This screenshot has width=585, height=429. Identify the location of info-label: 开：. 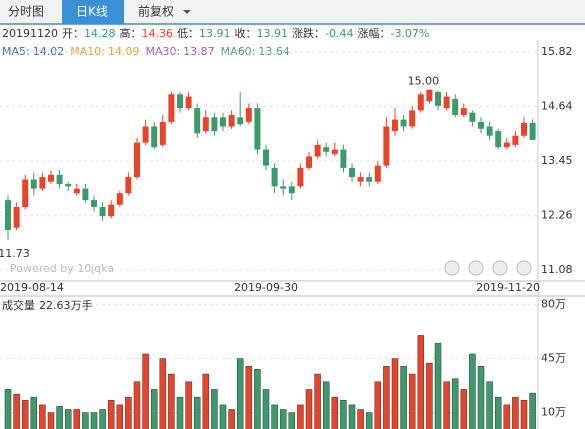
(73, 33).